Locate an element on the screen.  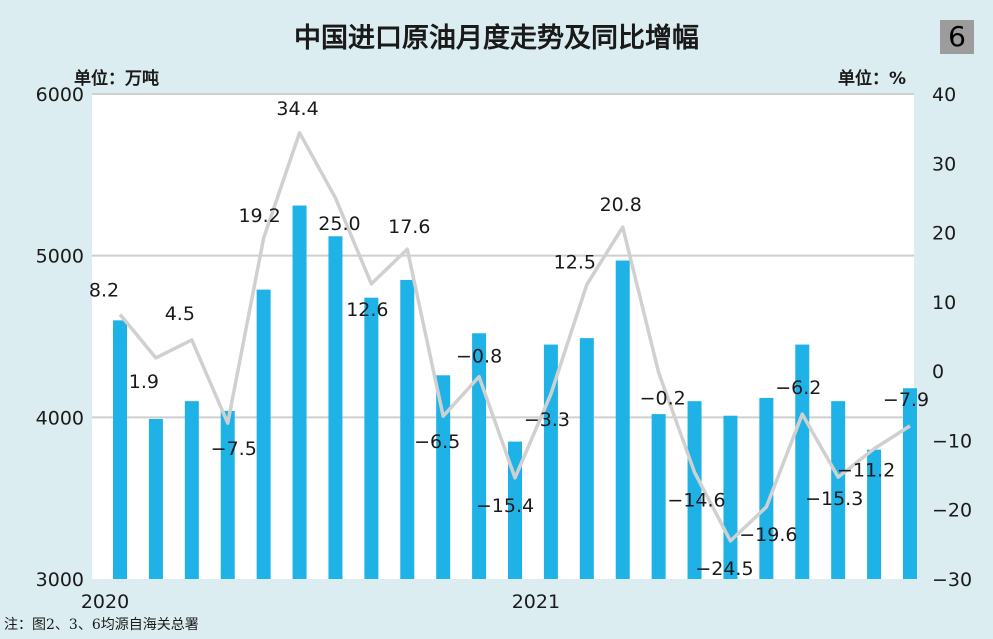
left-tick-label: 4000 is located at coordinates (60, 418).